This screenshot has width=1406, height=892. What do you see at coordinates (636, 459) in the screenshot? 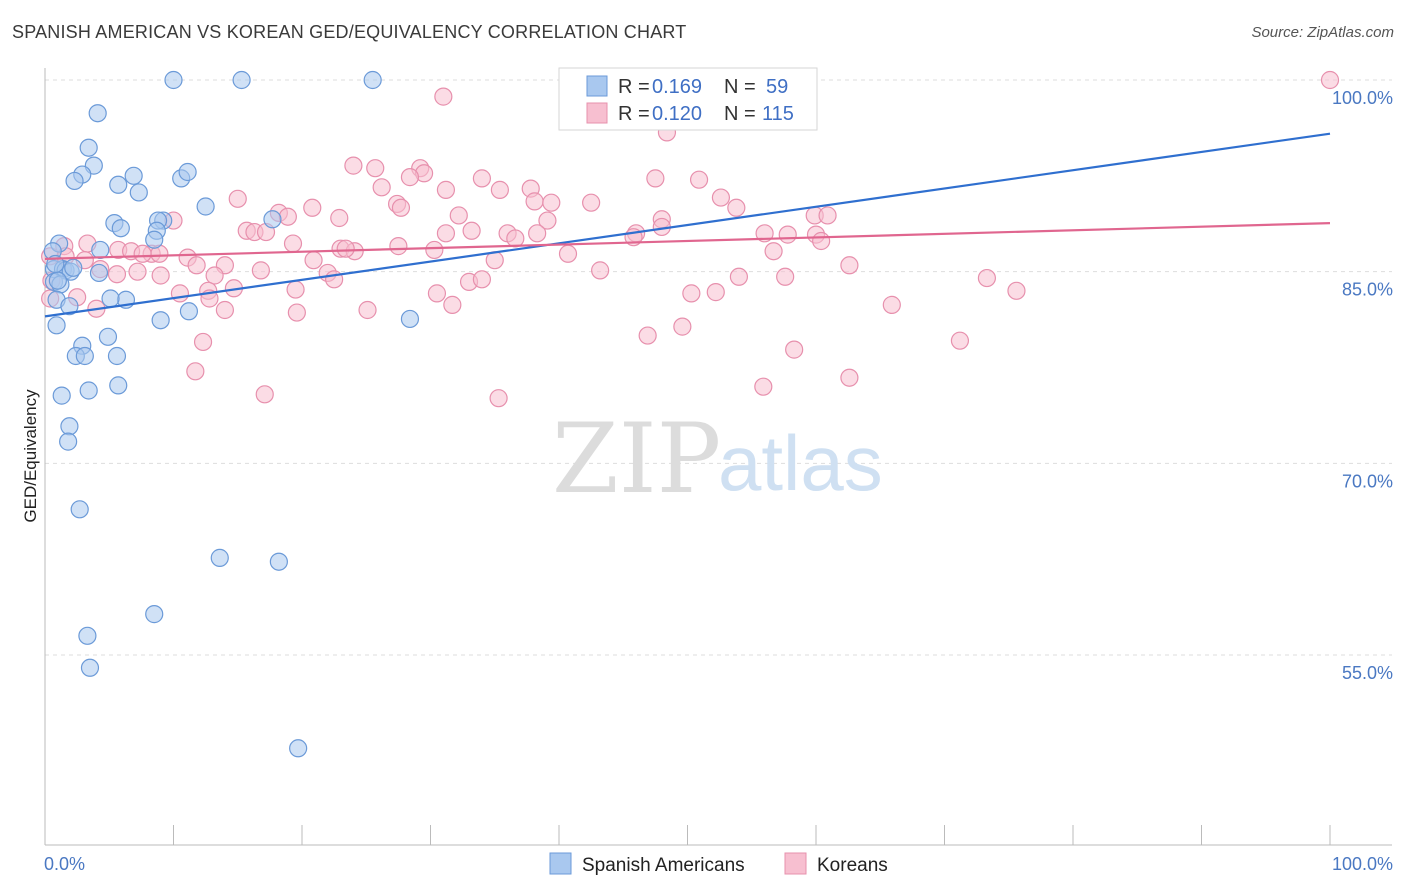
I see `watermark-zip: ZIP` at bounding box center [636, 459].